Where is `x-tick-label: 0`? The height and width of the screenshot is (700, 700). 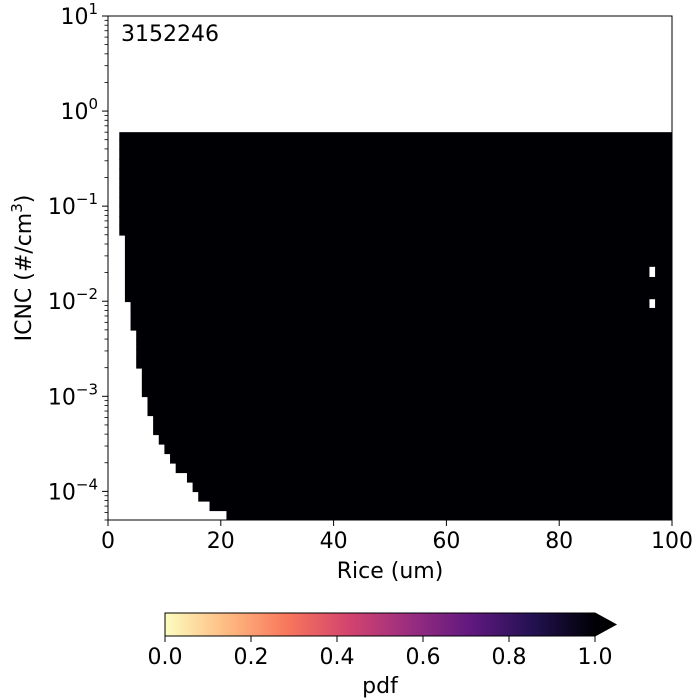 x-tick-label: 0 is located at coordinates (108, 541).